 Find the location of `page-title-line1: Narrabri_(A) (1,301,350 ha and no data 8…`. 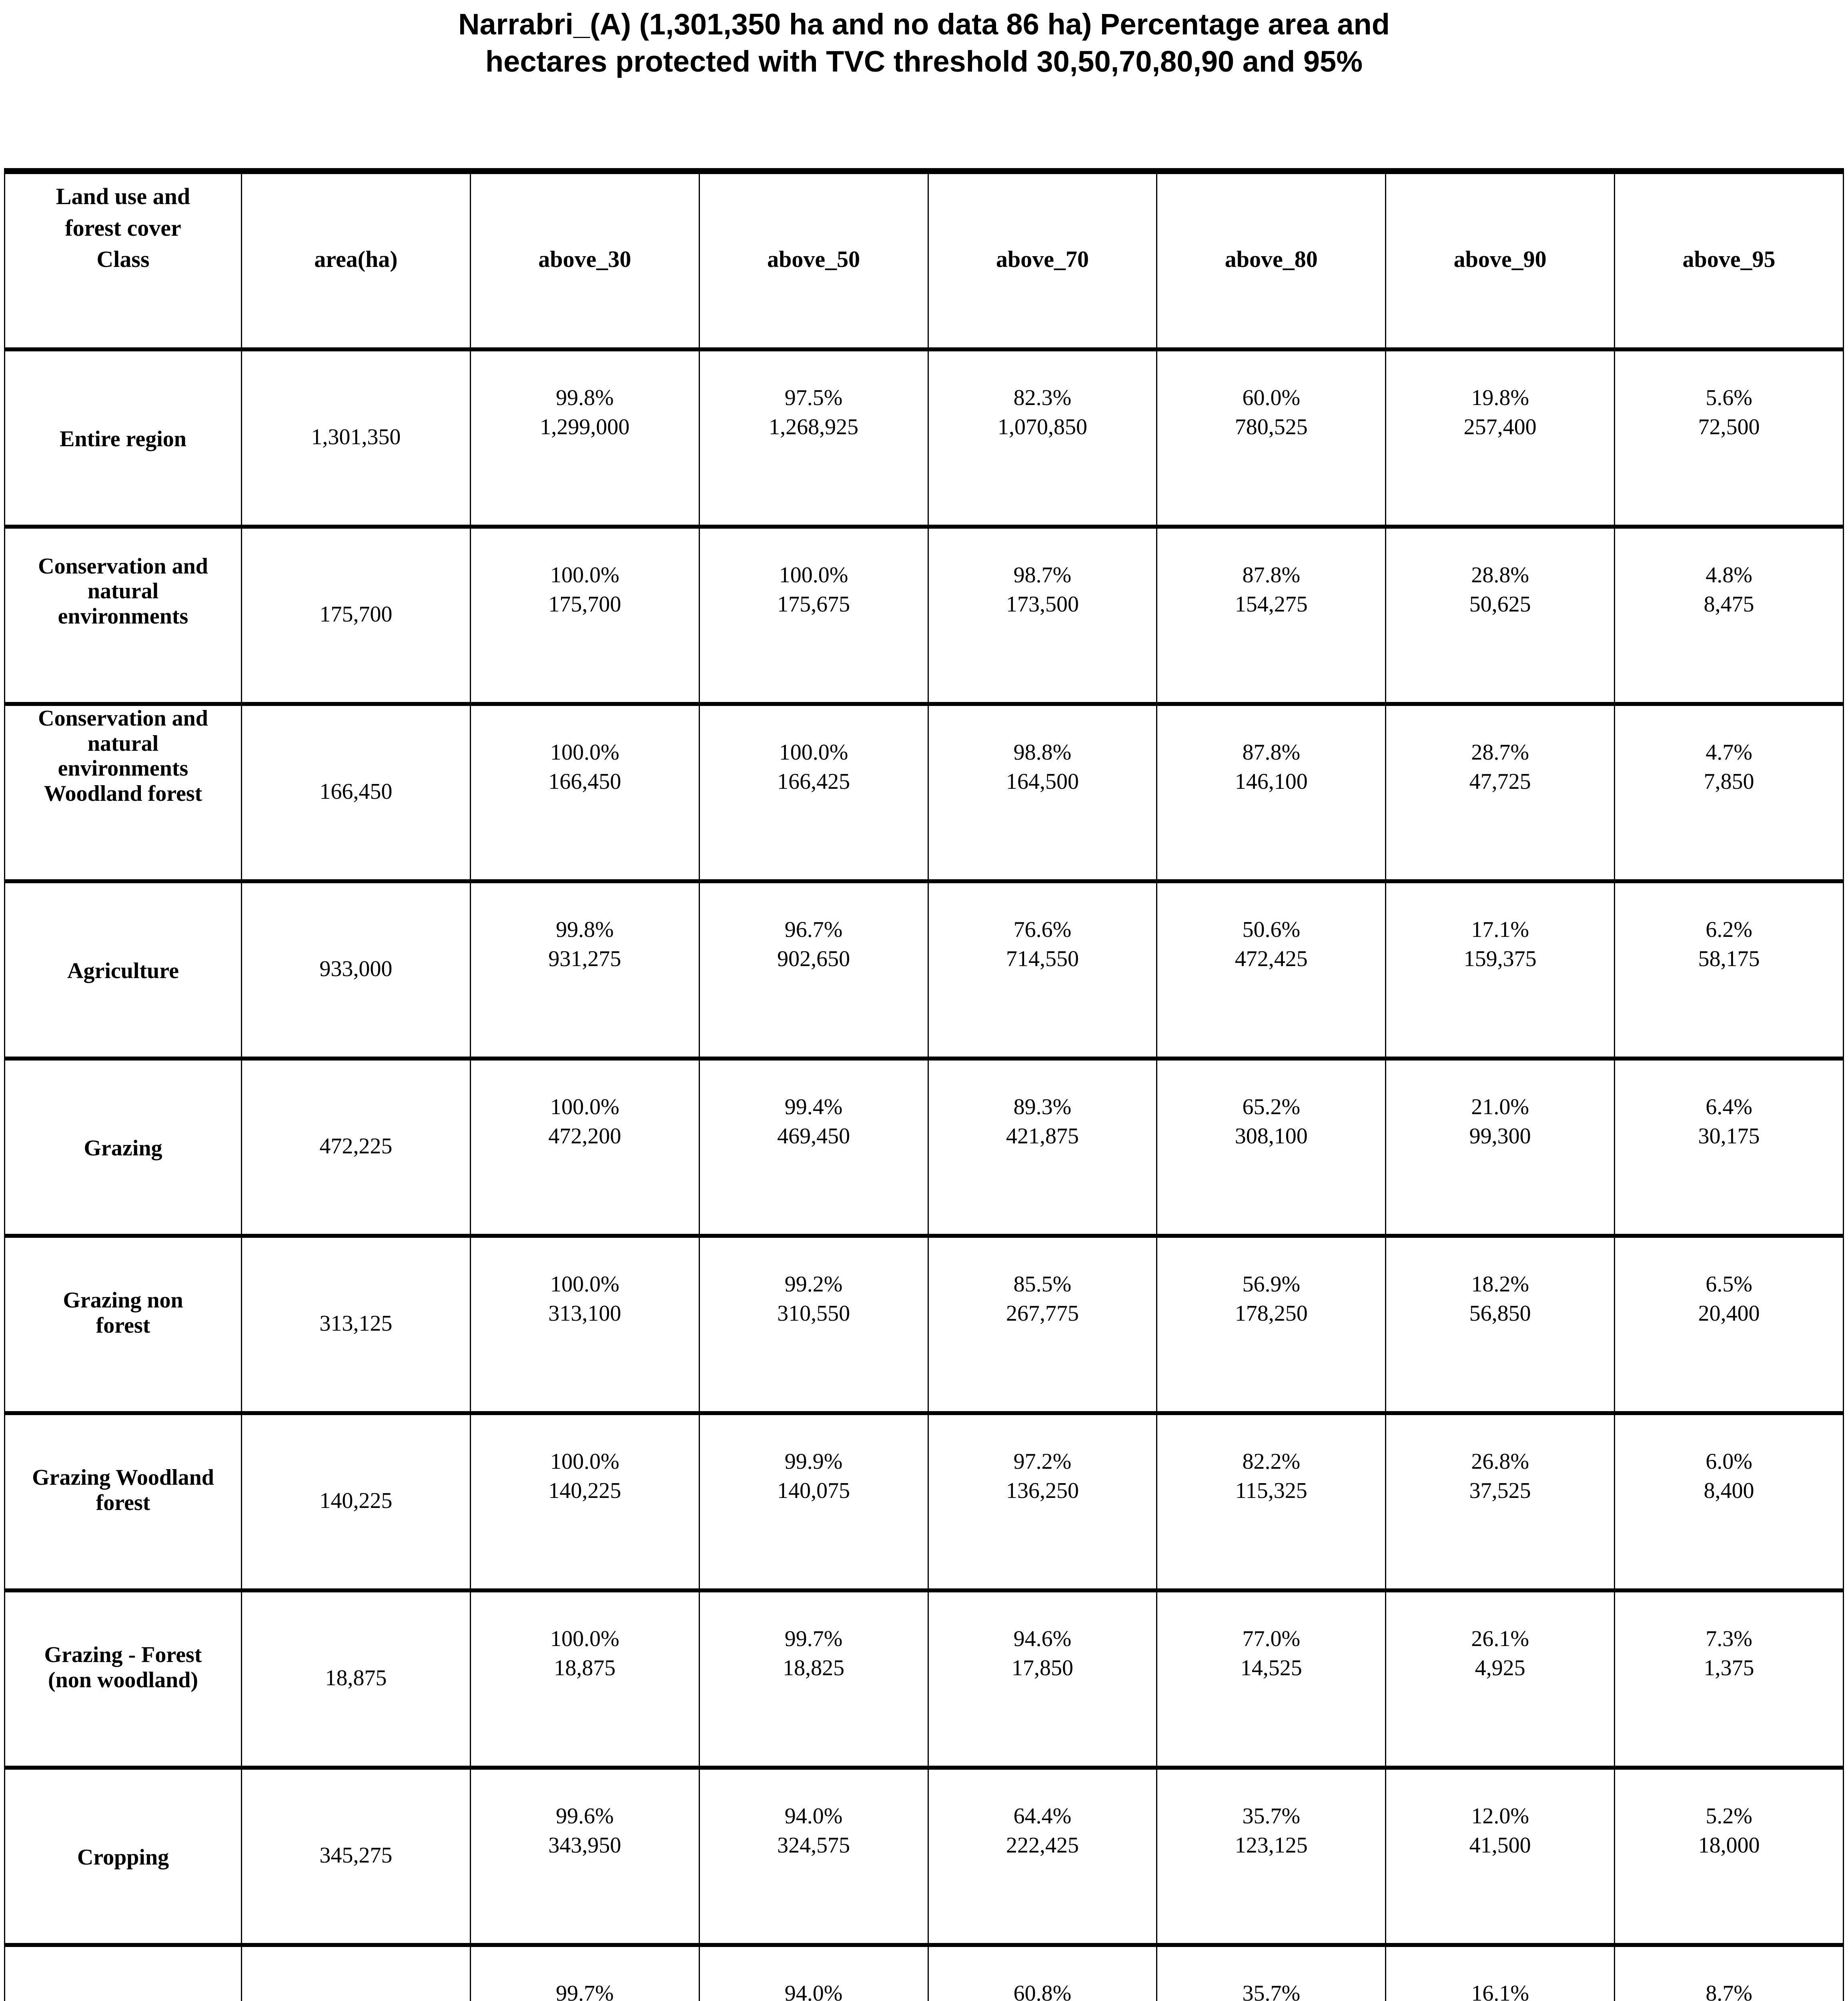

page-title-line1: Narrabri_(A) (1,301,350 ha and no data 8… is located at coordinates (924, 24).